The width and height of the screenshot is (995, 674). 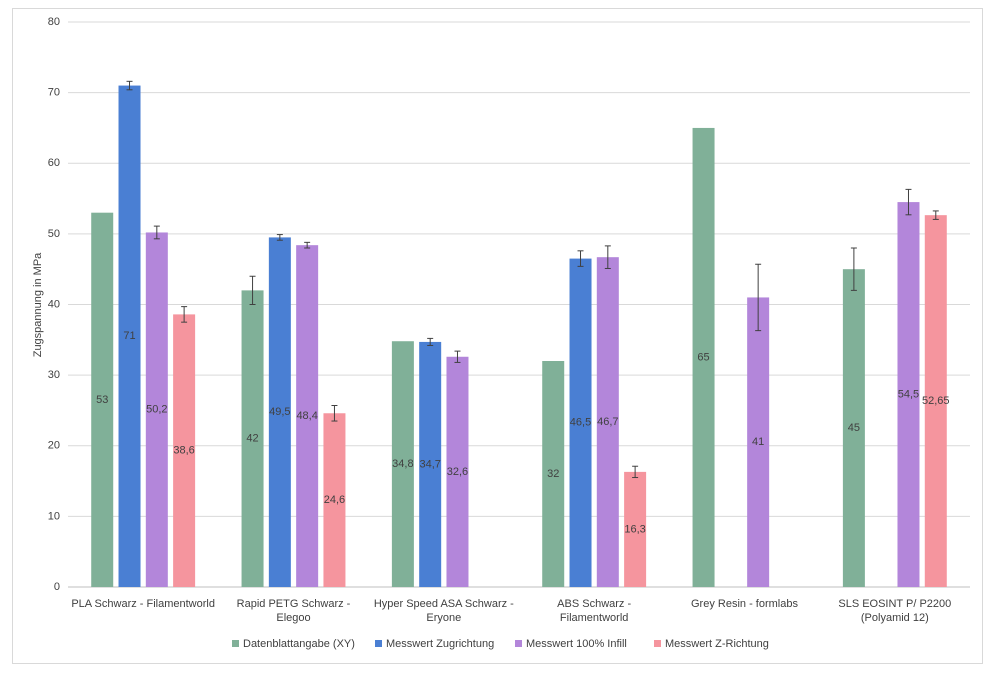 I want to click on y-tick-label: 60, so click(x=54, y=163).